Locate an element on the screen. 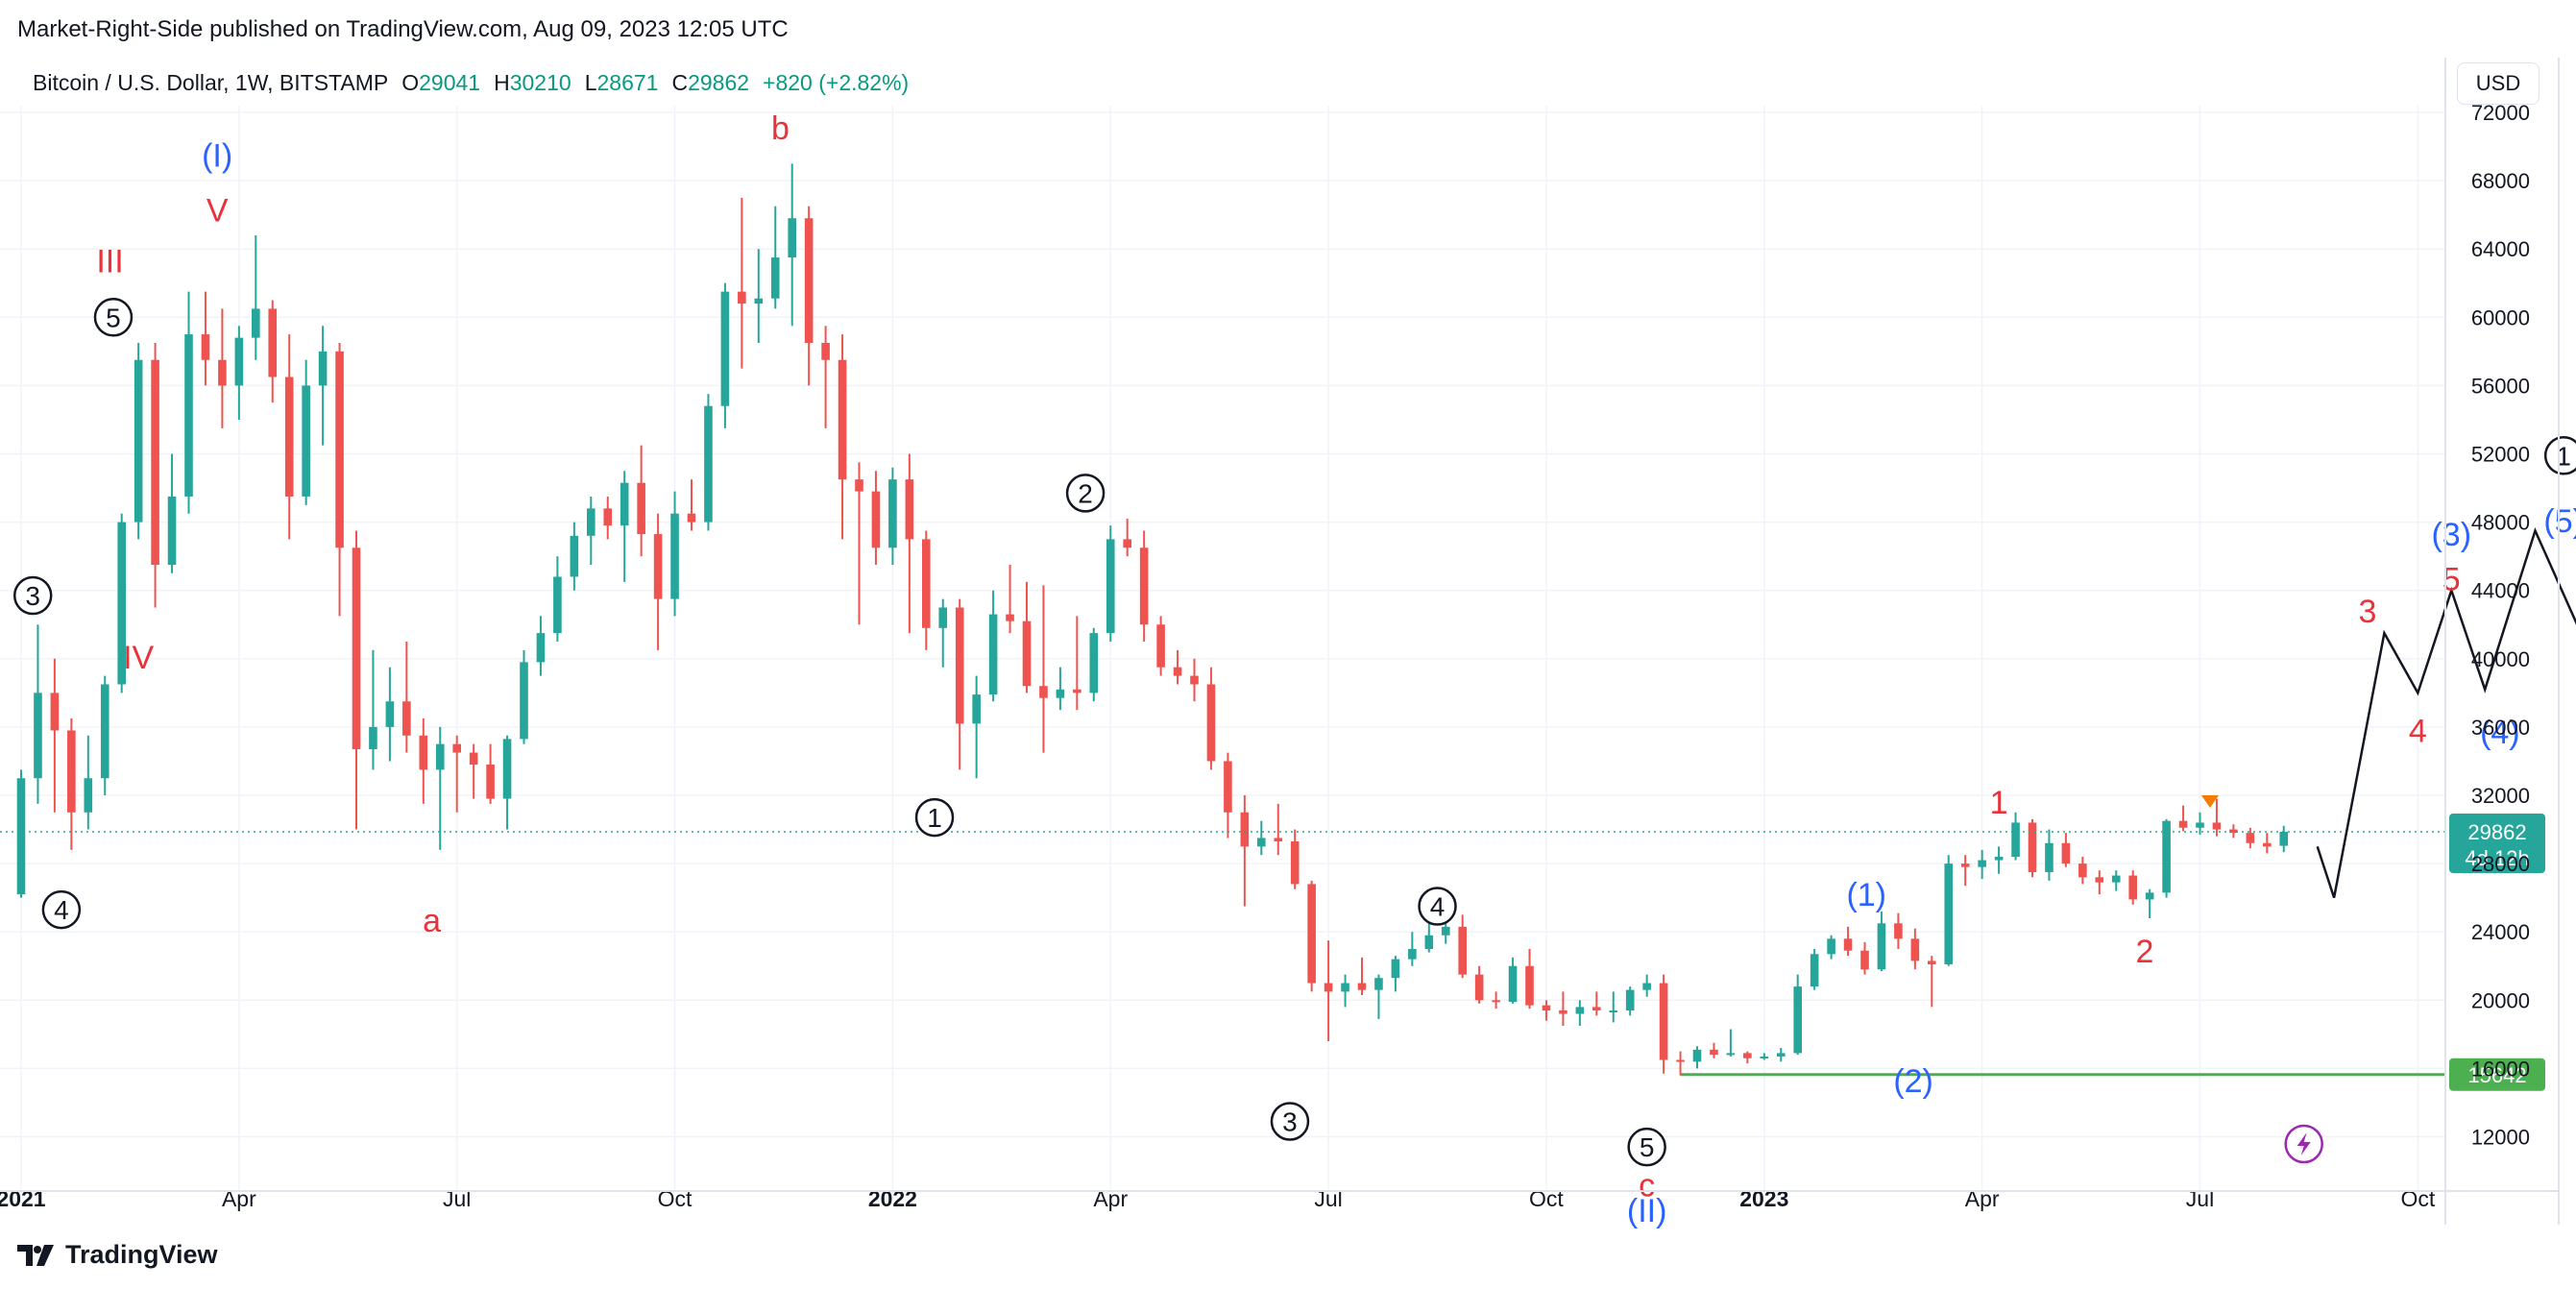  y-tick-label: 16000 is located at coordinates (2501, 1069).